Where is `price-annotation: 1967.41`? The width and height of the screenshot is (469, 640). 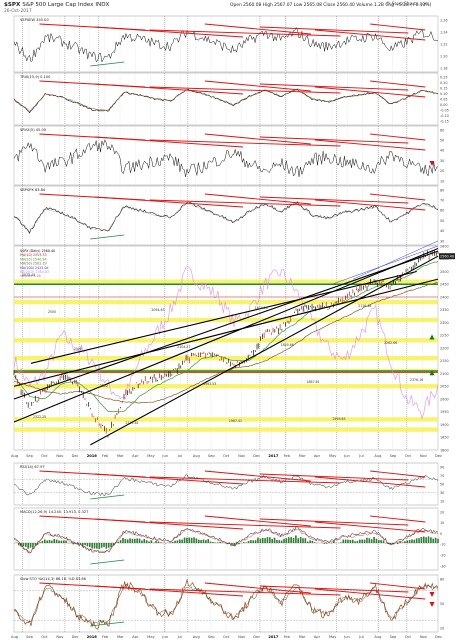 price-annotation: 1967.41 is located at coordinates (235, 421).